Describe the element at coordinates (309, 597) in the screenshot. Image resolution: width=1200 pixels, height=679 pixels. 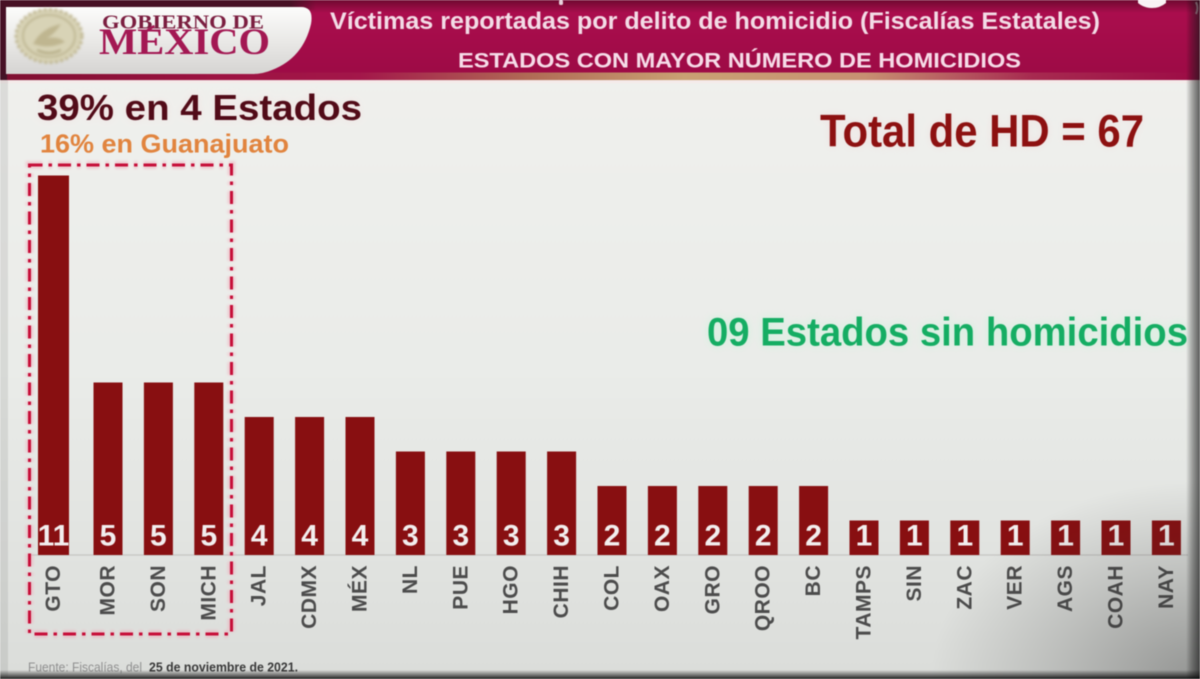
I see `svg-text: CDMX` at that location.